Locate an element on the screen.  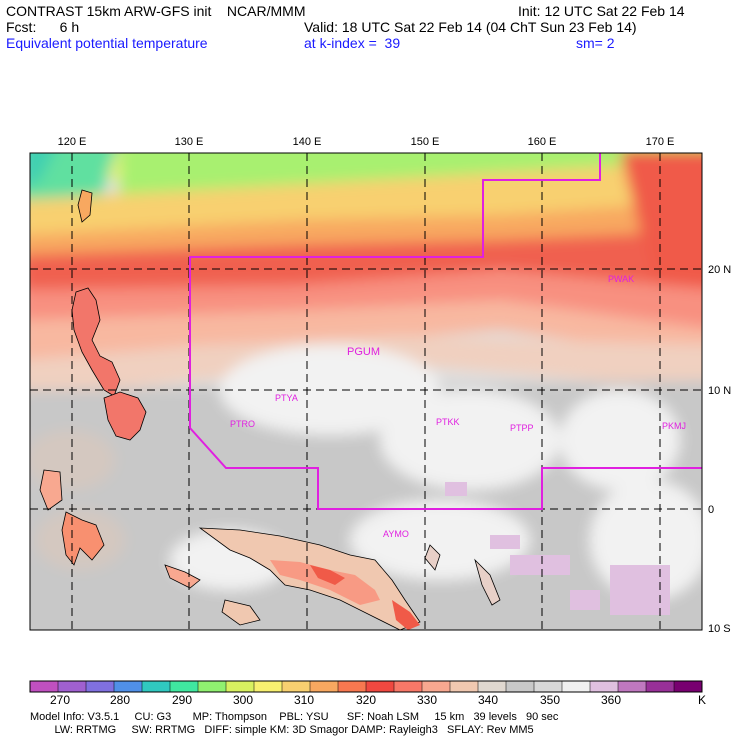
lon-label-120: 120 E is located at coordinates (72, 142).